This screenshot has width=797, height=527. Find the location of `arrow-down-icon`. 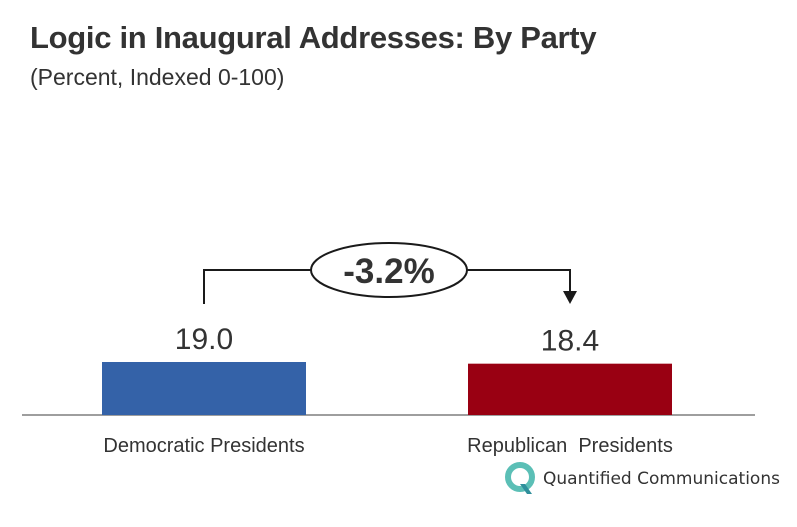

arrow-down-icon is located at coordinates (570, 297).